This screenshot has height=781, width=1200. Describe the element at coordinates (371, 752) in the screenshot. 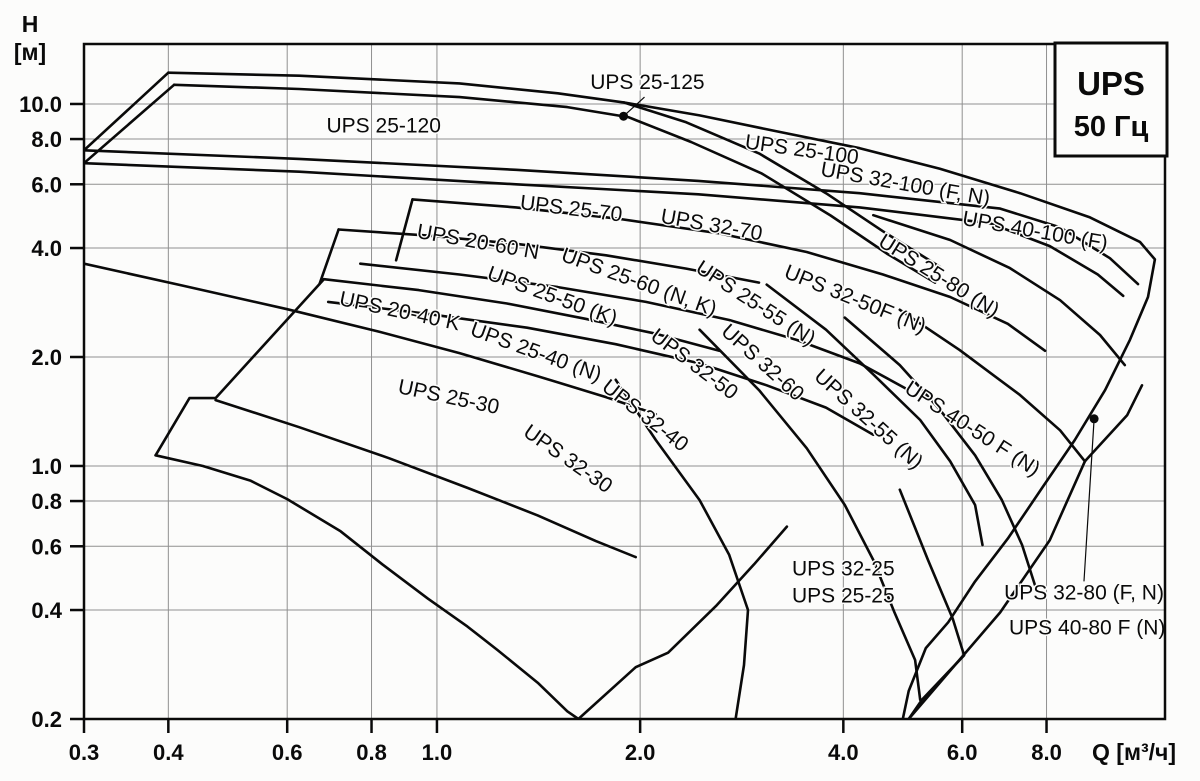

I see `x-tick-label: 0.8` at that location.